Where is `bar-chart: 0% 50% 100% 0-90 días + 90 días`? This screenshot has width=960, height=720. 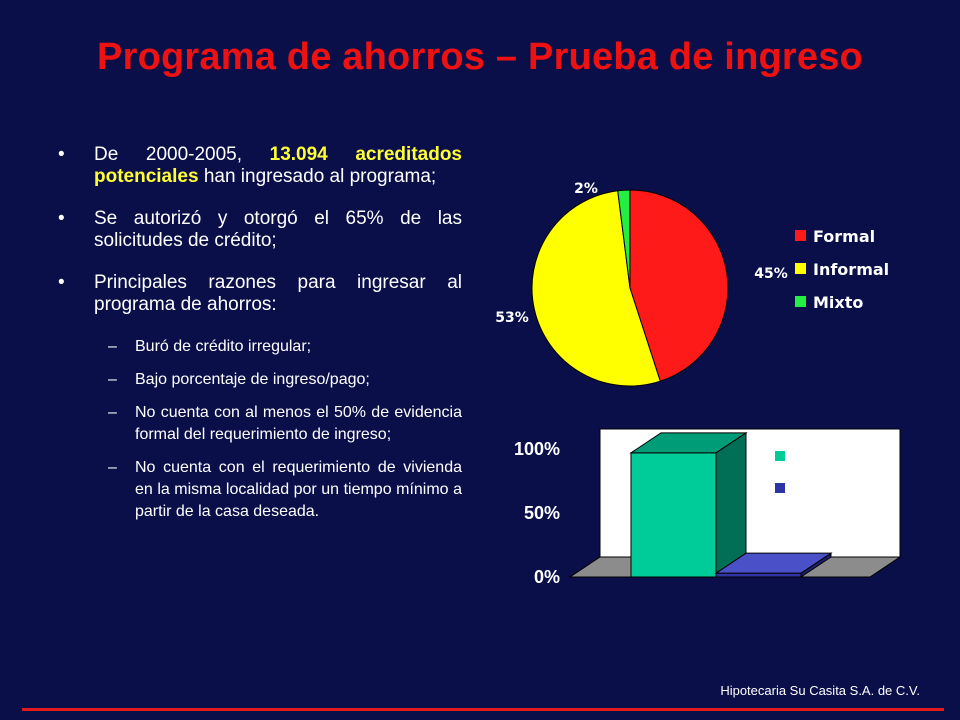 bar-chart: 0% 50% 100% 0-90 días + 90 días is located at coordinates (708, 507).